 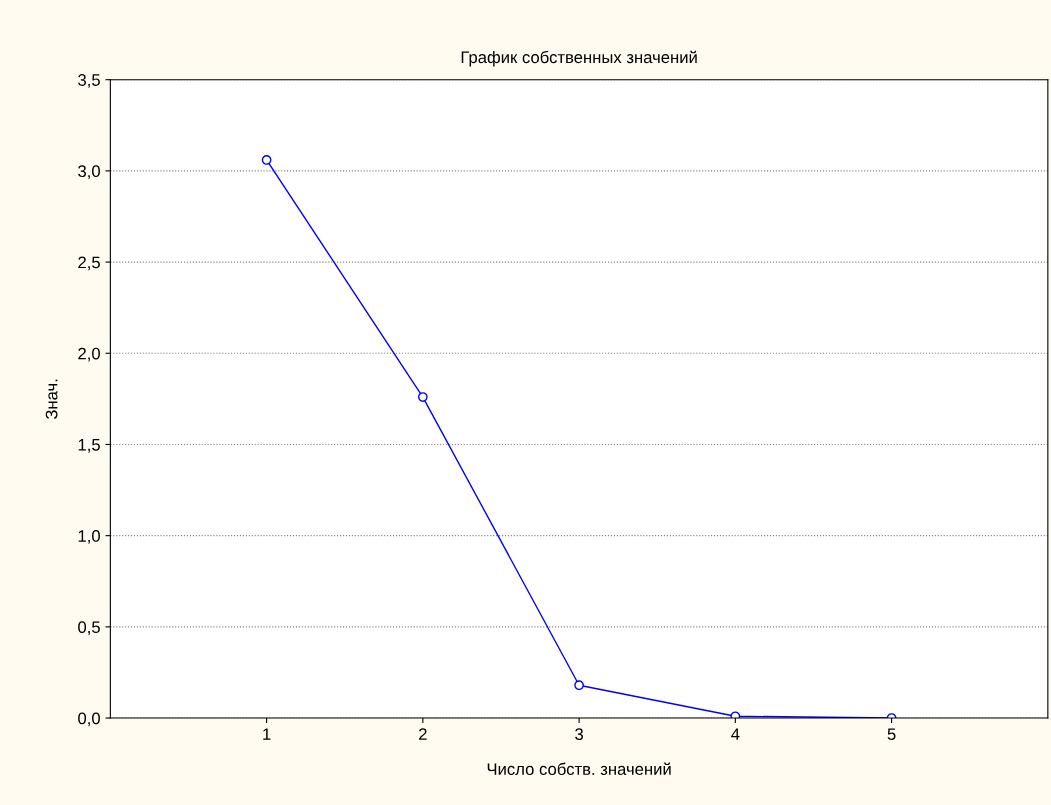 I want to click on y-tick-label: 3,5, so click(x=89, y=81).